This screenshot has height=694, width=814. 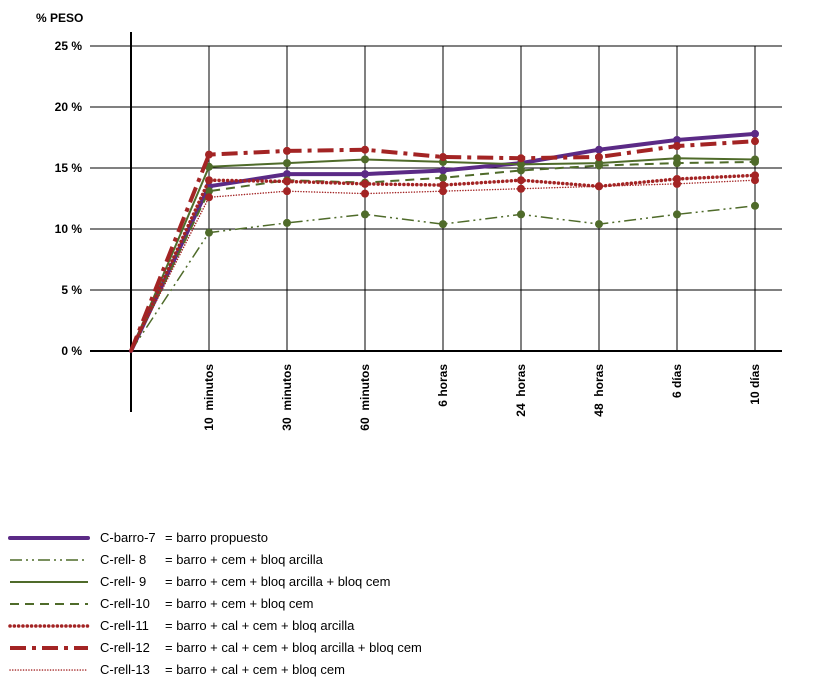 What do you see at coordinates (69, 107) in the screenshot?
I see `y-tick-label: 20 %` at bounding box center [69, 107].